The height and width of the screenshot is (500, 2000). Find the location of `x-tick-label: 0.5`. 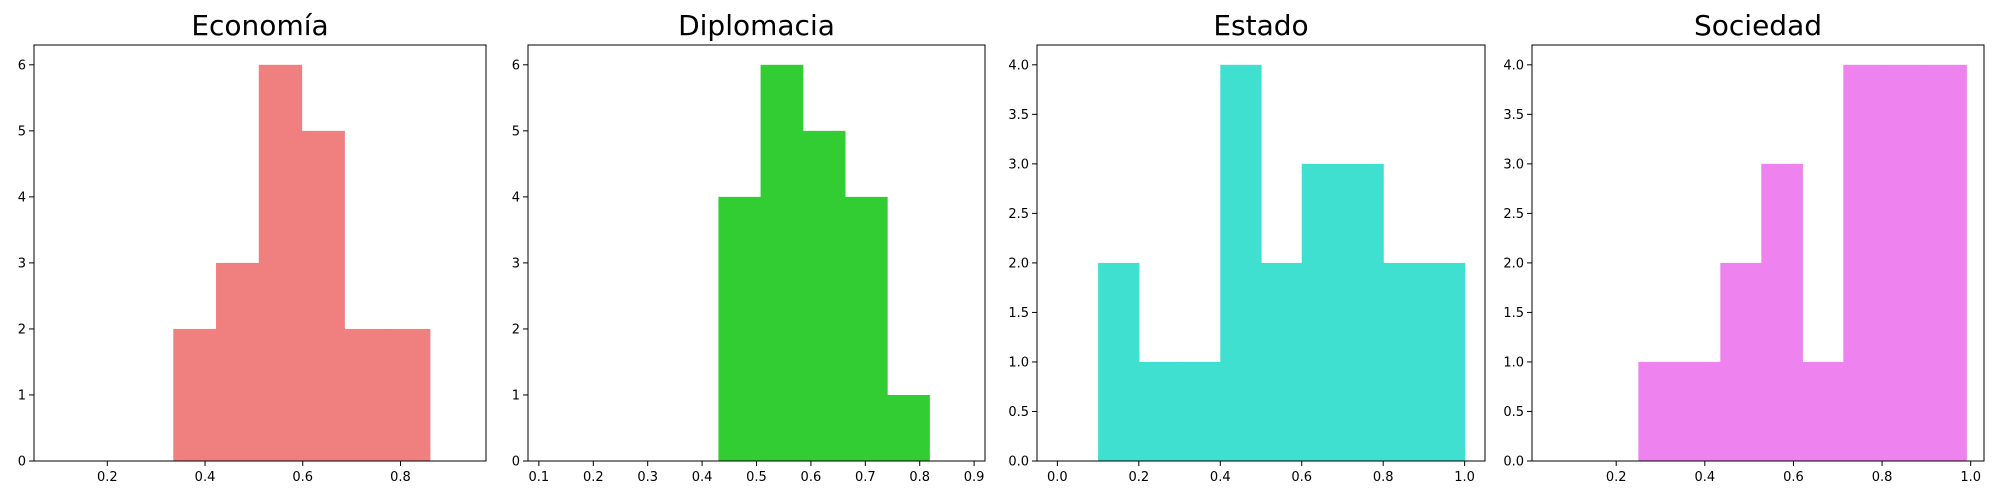

x-tick-label: 0.5 is located at coordinates (756, 477).